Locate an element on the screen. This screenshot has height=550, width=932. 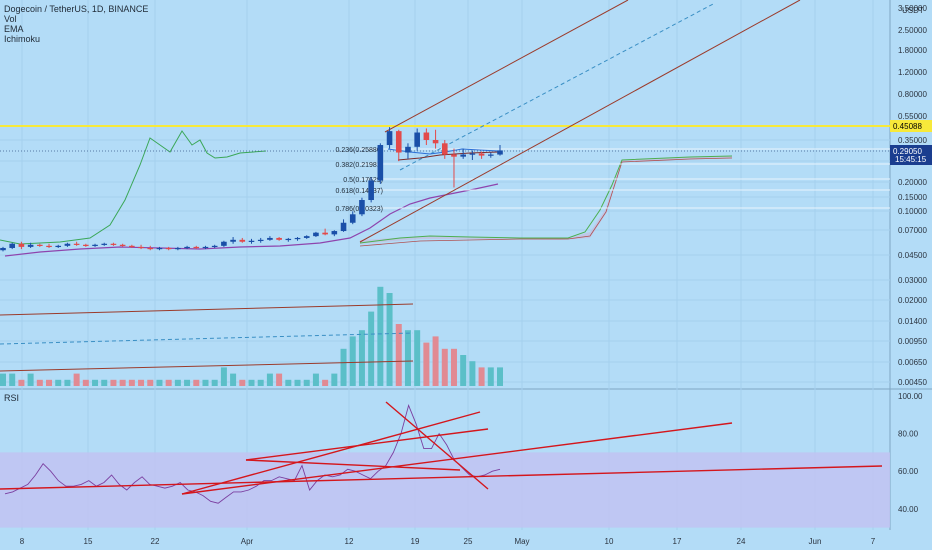
kijun-line is located at coordinates (448, 156).